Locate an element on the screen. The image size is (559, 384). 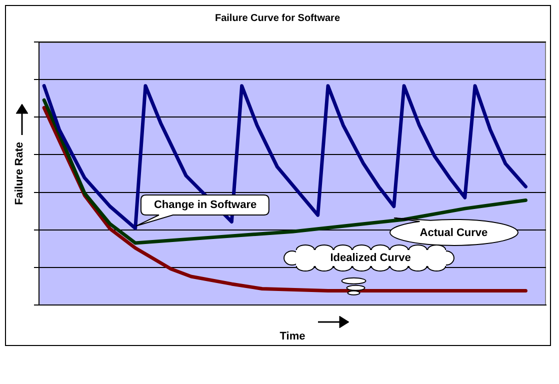
y-axis-title: Failure Rate is located at coordinates (20, 173).